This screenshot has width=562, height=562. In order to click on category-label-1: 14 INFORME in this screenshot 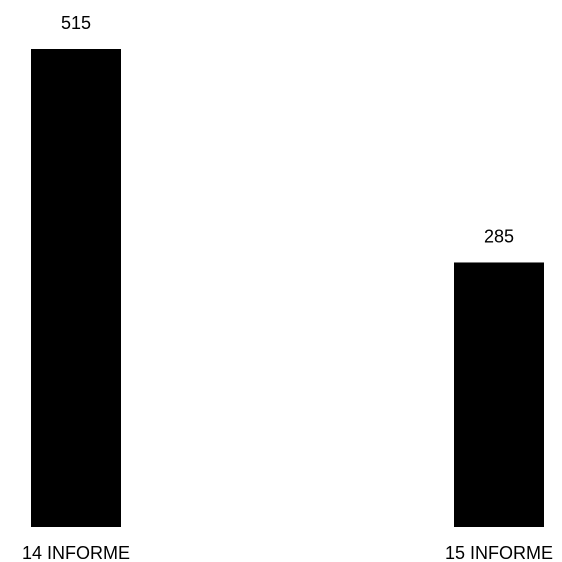, I will do `click(76, 552)`.